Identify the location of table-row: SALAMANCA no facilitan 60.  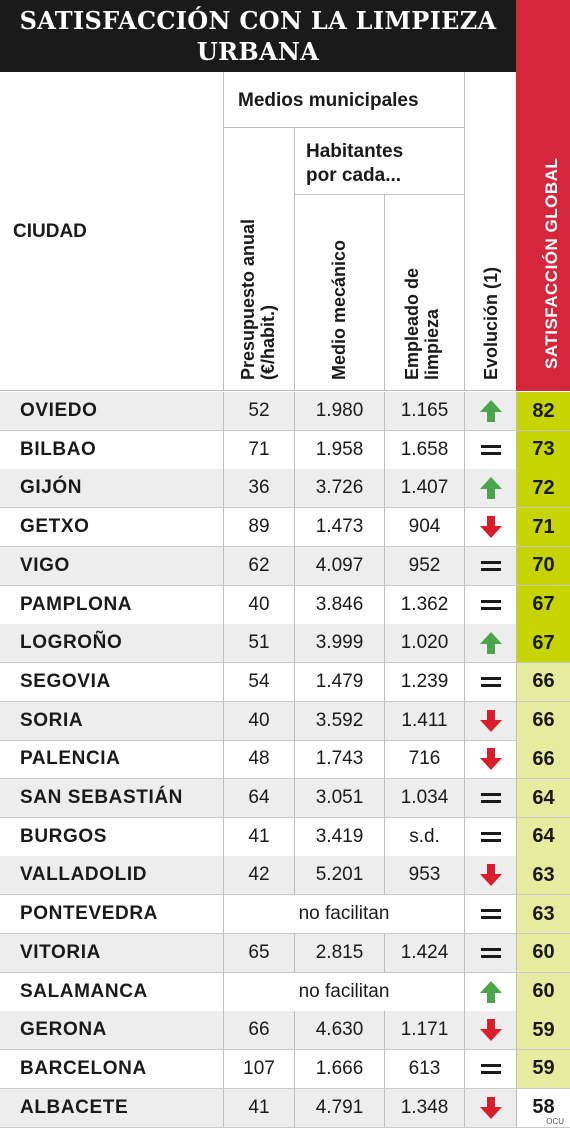
(285, 992).